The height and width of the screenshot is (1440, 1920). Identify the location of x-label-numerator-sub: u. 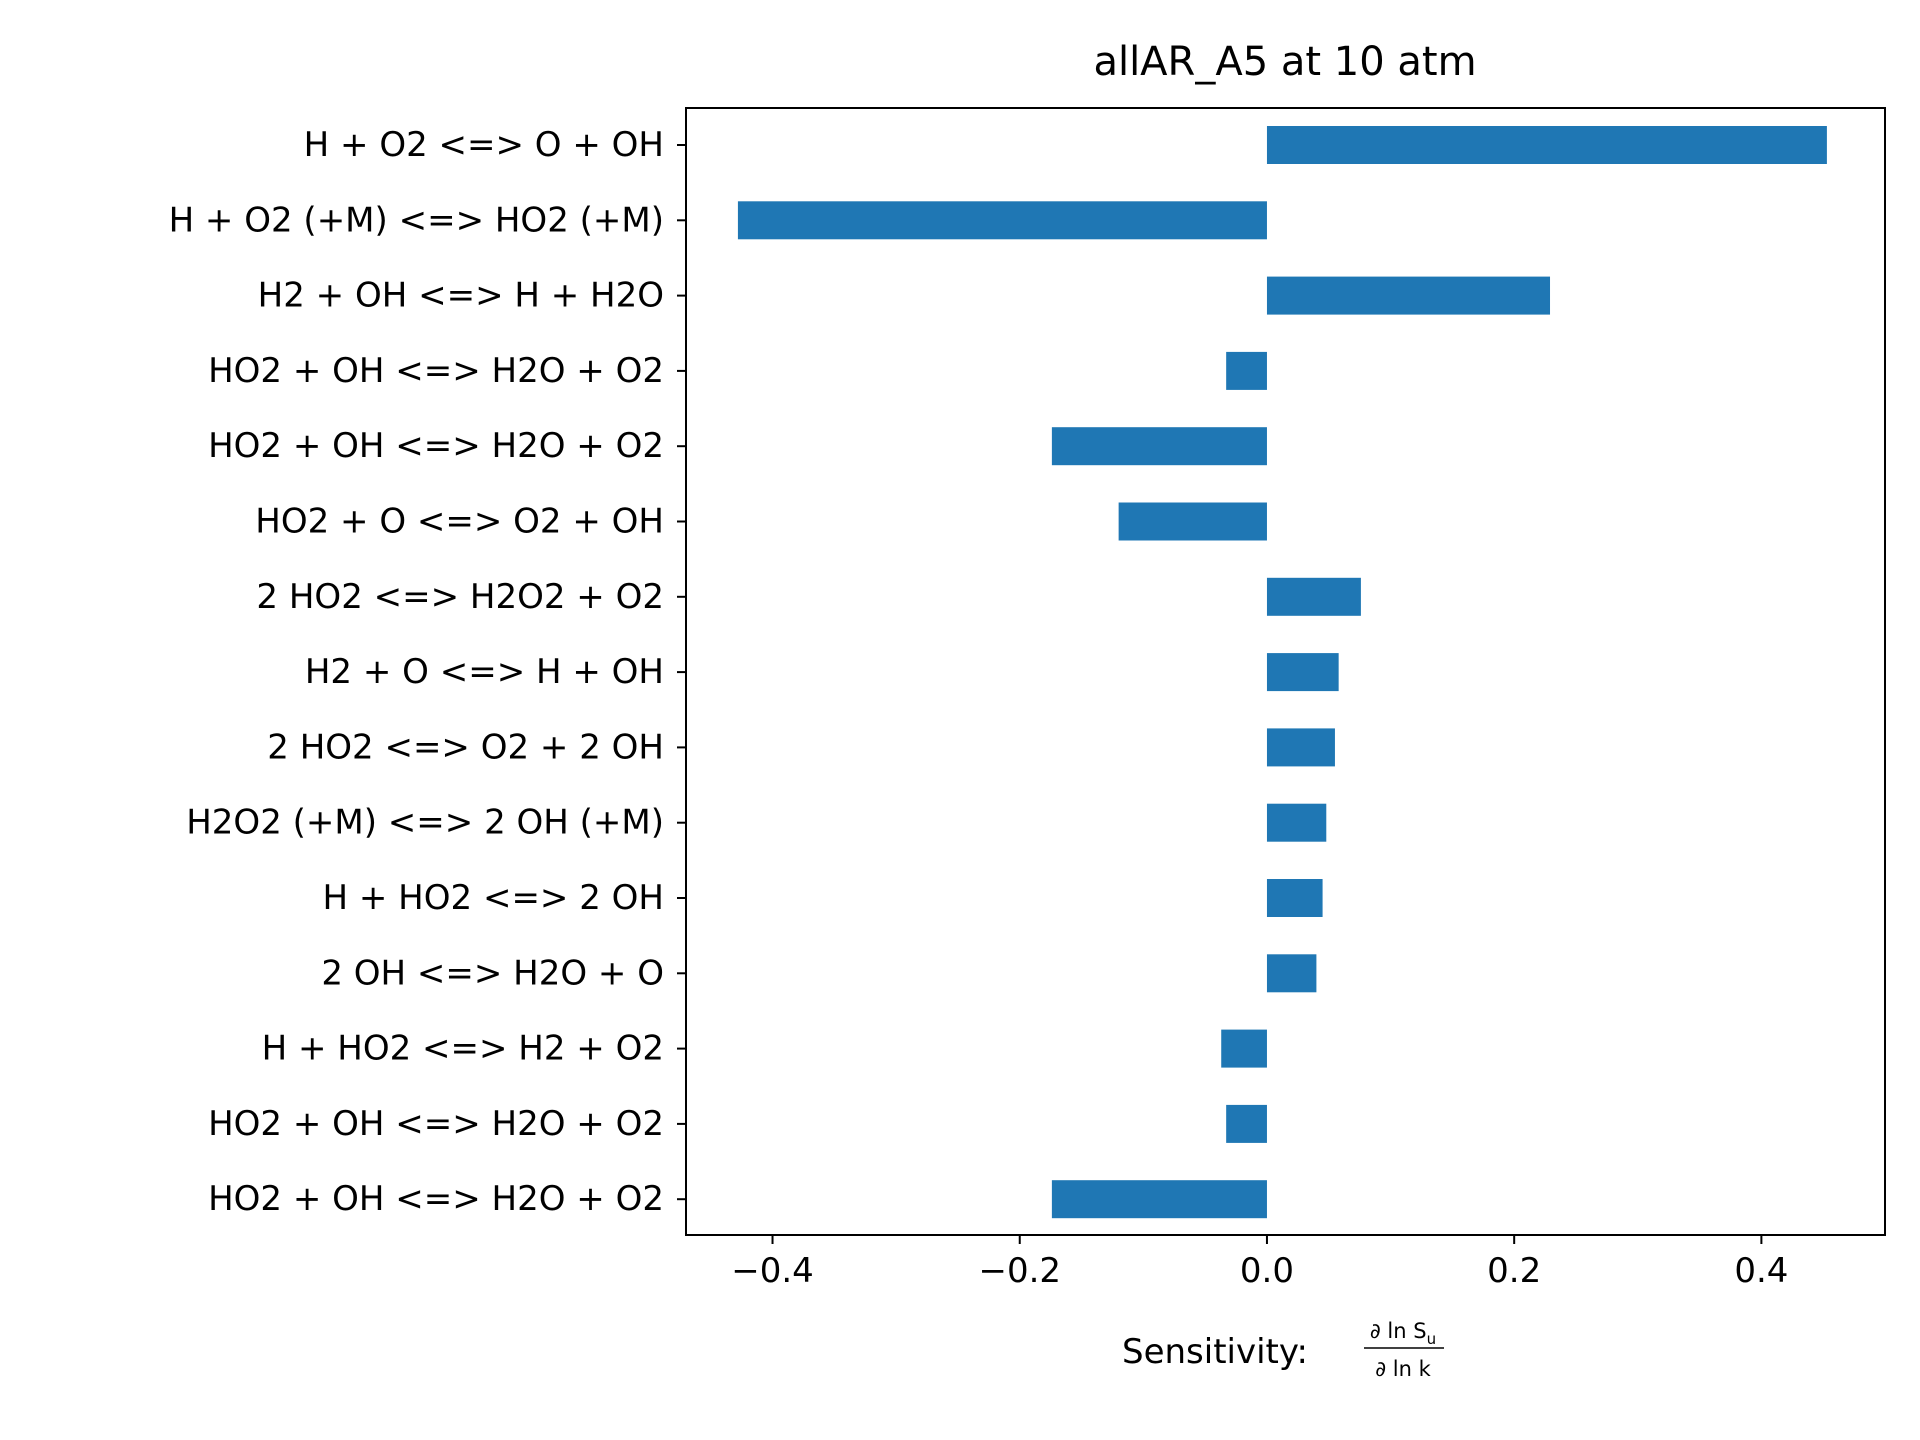
(1432, 1339).